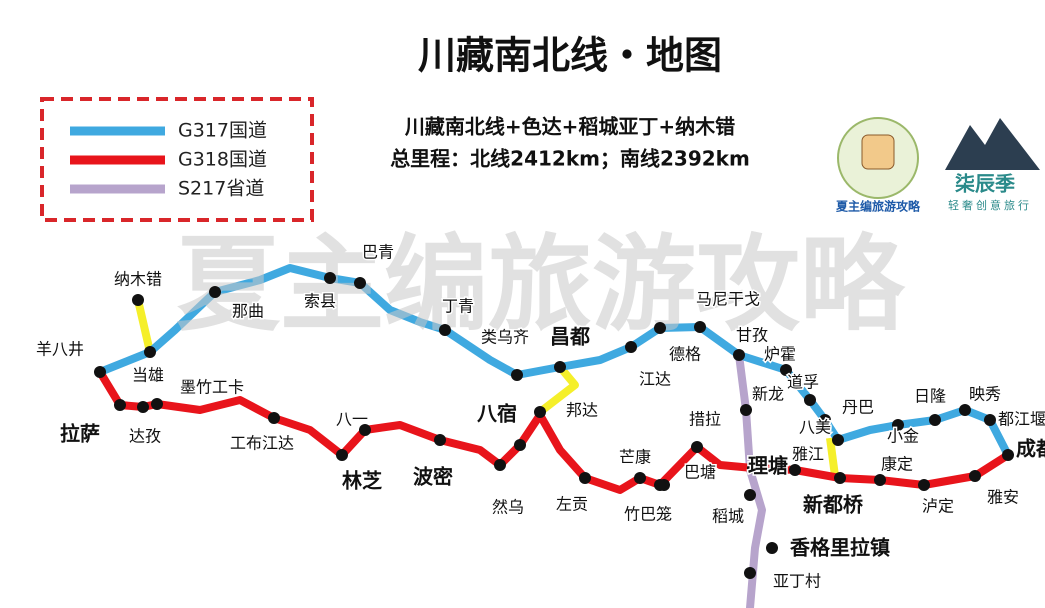 Image resolution: width=1045 pixels, height=608 pixels. What do you see at coordinates (938, 506) in the screenshot?
I see `place-label: 泸定` at bounding box center [938, 506].